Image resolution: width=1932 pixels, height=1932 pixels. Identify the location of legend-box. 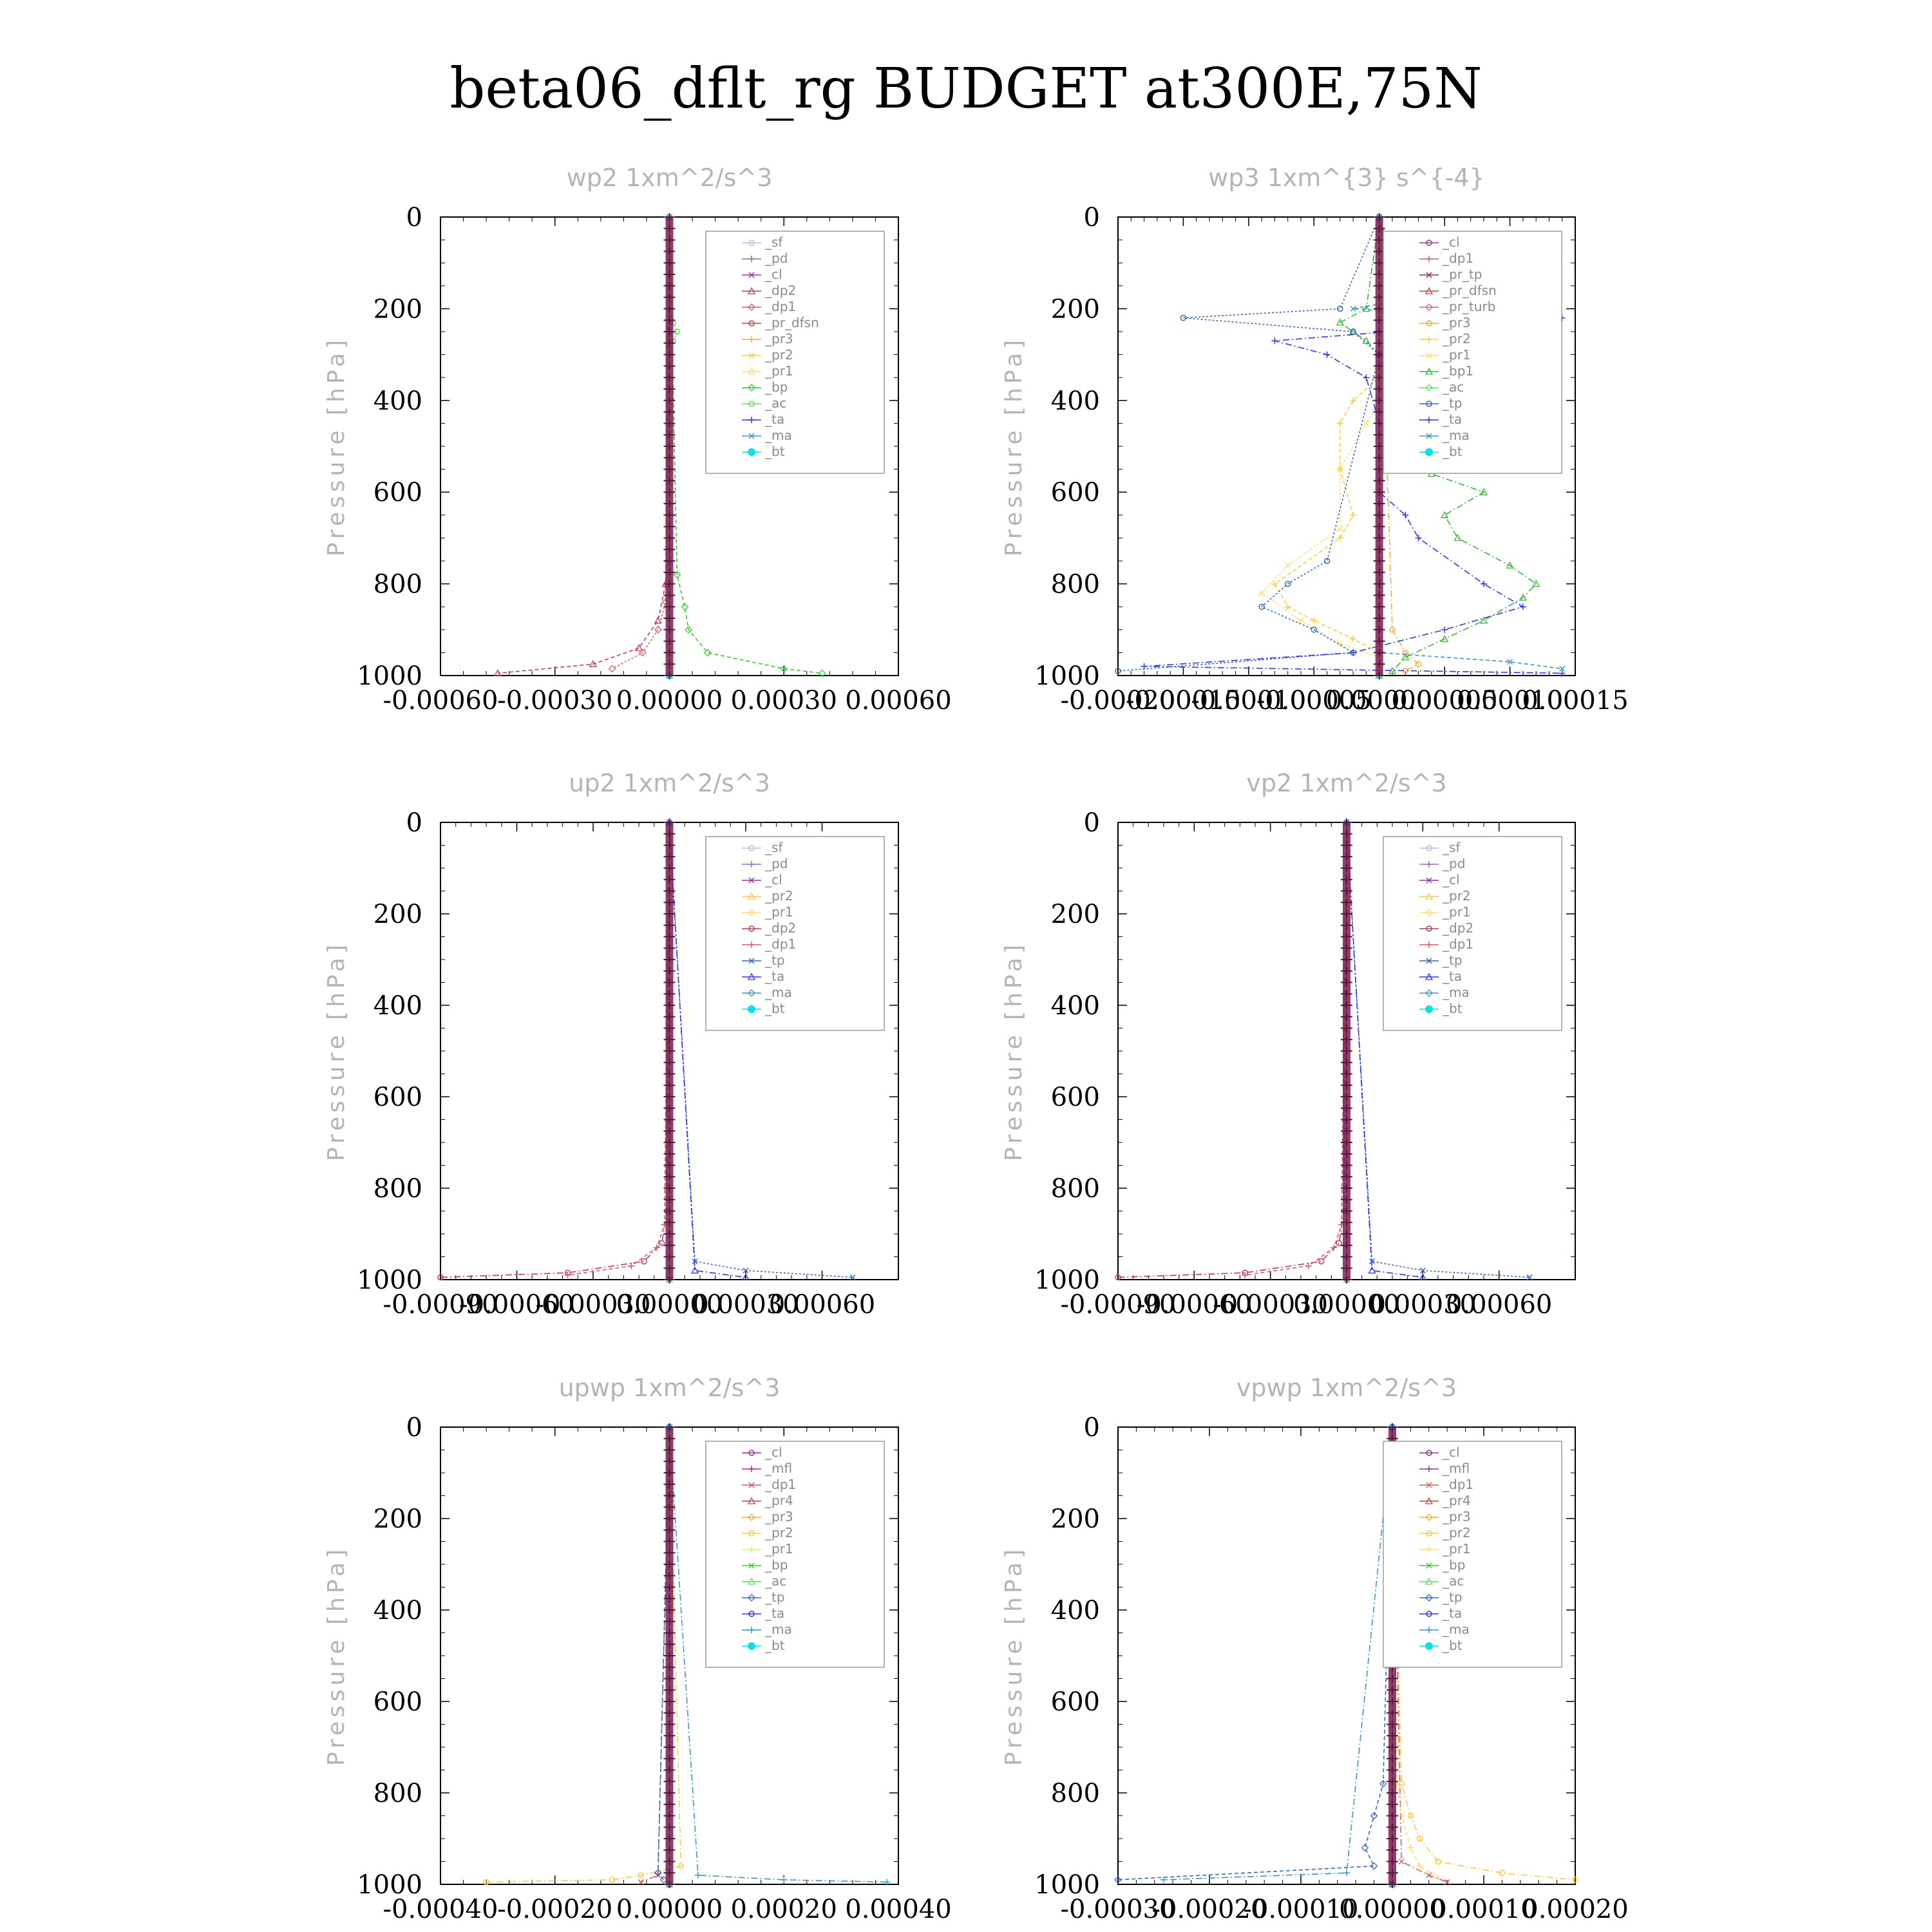
(795, 934).